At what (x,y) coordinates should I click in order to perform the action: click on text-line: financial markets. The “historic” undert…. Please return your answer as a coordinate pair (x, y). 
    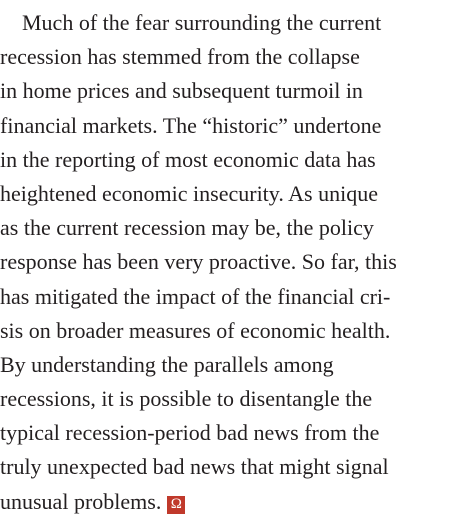
    Looking at the image, I should click on (234, 126).